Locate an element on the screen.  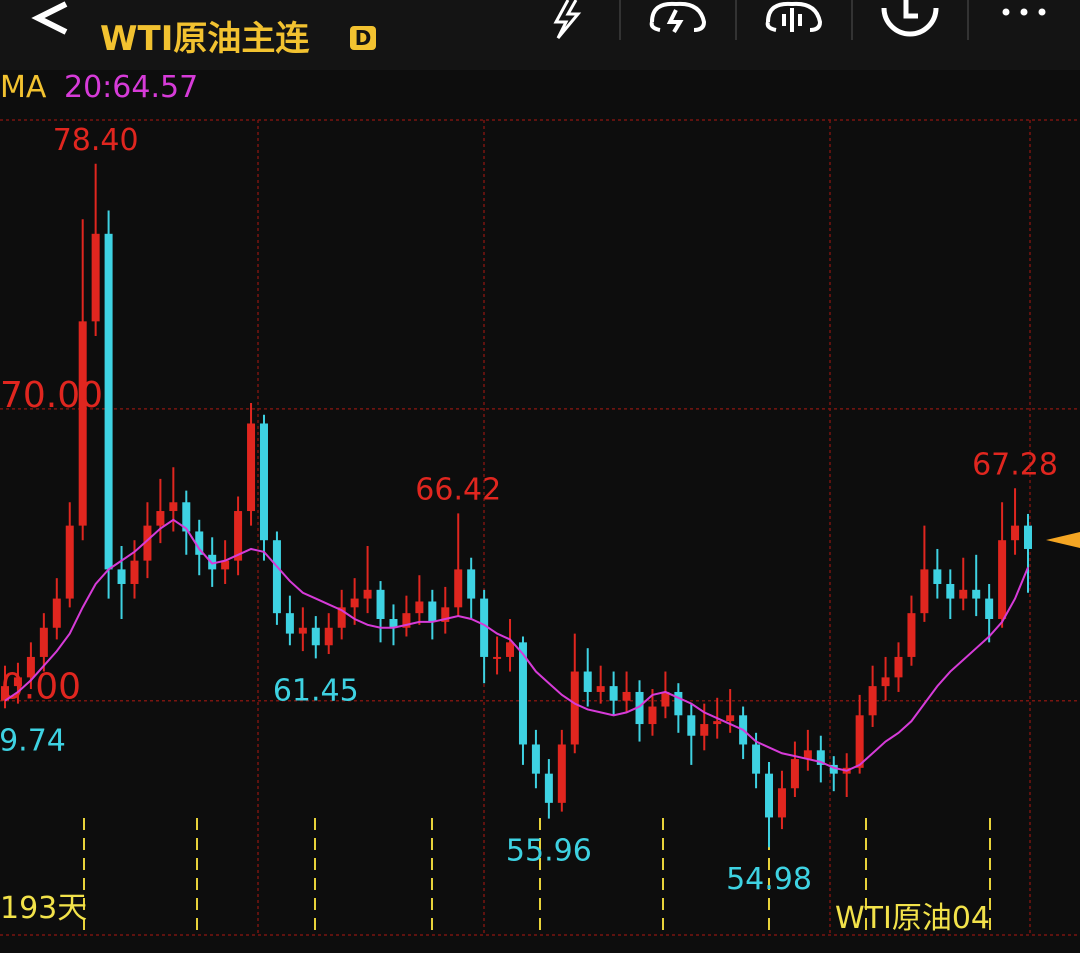
low-label: 55.96 is located at coordinates (549, 851).